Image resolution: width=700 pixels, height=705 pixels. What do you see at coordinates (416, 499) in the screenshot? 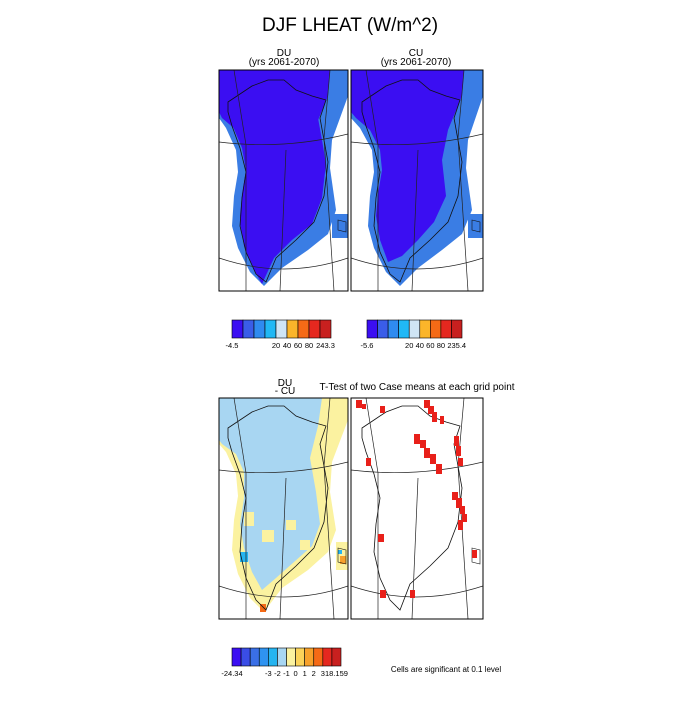
I see `significant-cells` at bounding box center [416, 499].